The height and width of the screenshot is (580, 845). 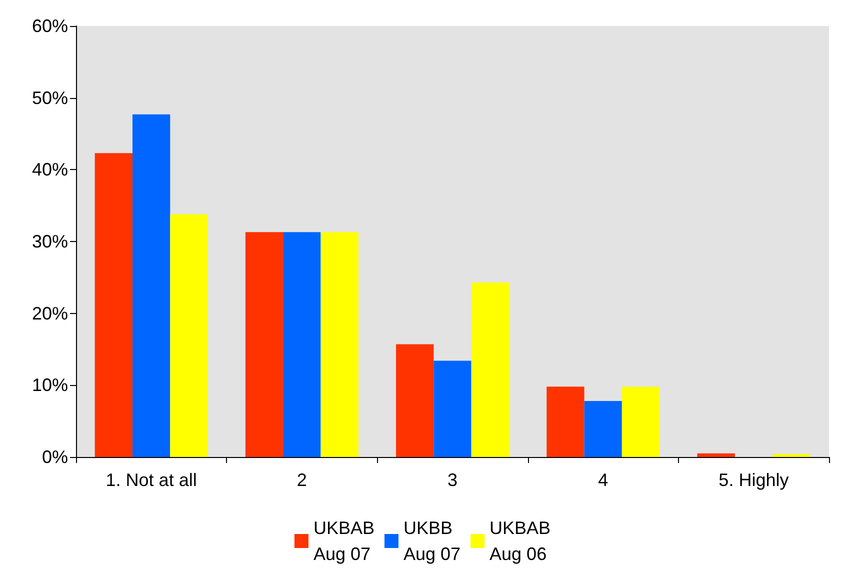 I want to click on y-tick-label: 60%, so click(x=50, y=26).